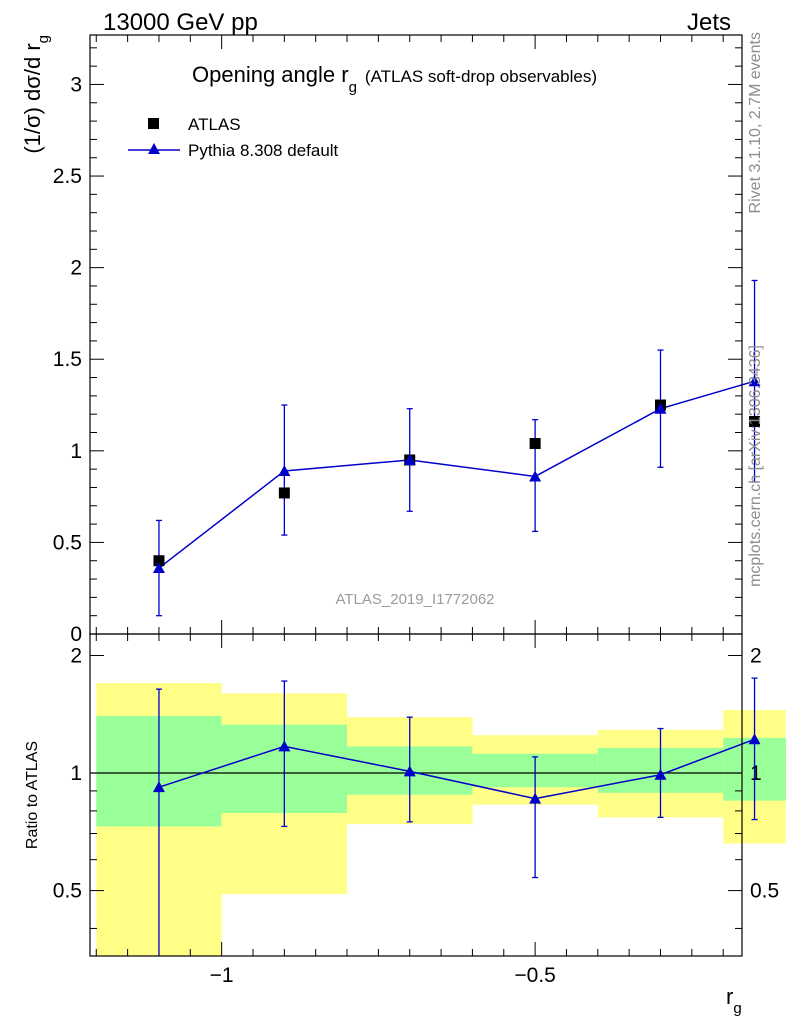  Describe the element at coordinates (67, 542) in the screenshot. I see `main-ytick-label: 0.5` at that location.